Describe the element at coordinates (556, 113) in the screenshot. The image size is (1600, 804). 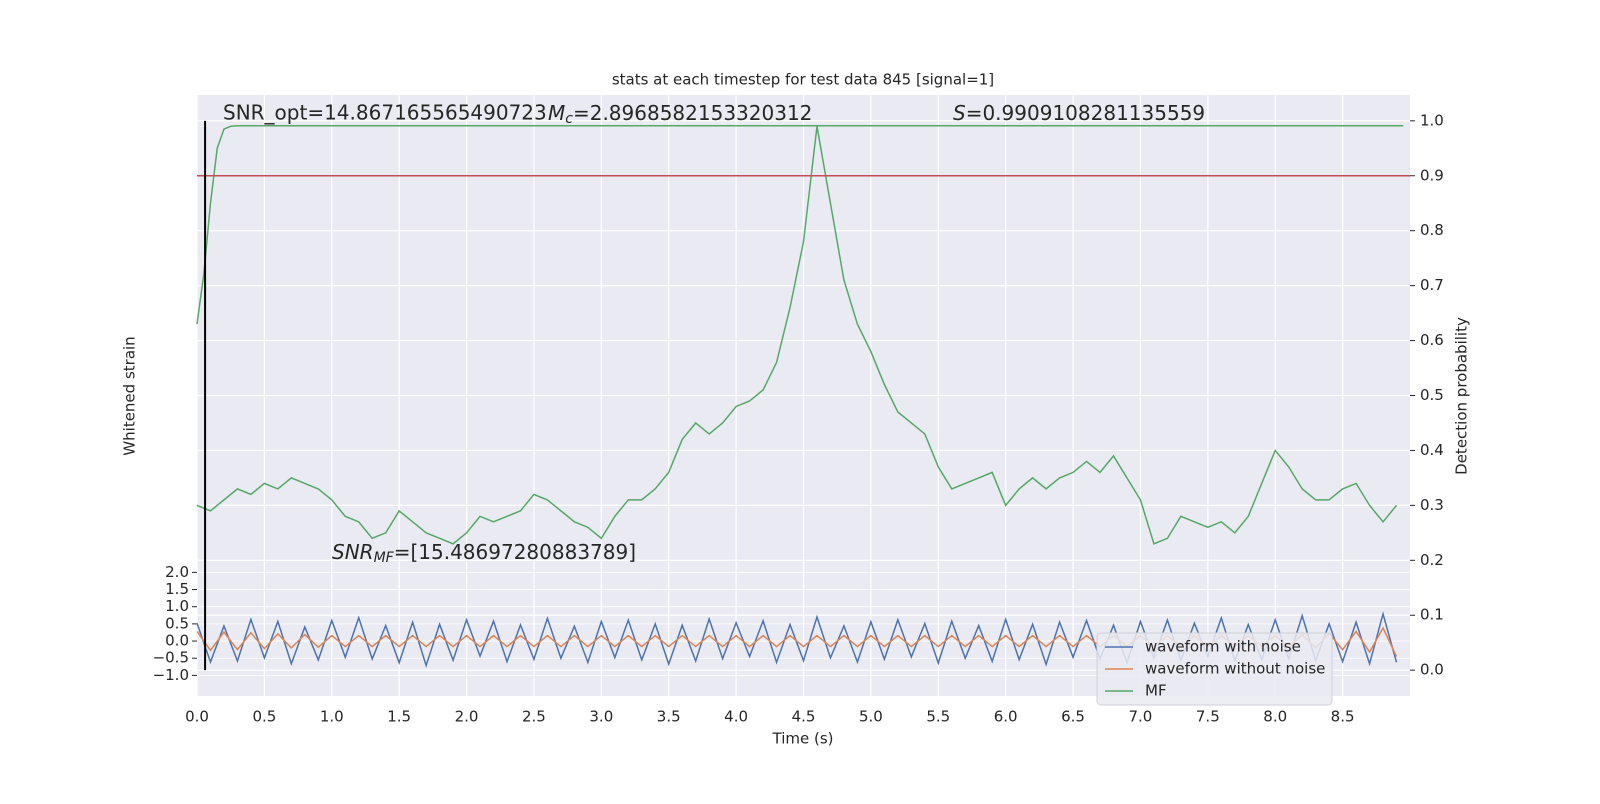
I see `annotation-symbol: M` at that location.